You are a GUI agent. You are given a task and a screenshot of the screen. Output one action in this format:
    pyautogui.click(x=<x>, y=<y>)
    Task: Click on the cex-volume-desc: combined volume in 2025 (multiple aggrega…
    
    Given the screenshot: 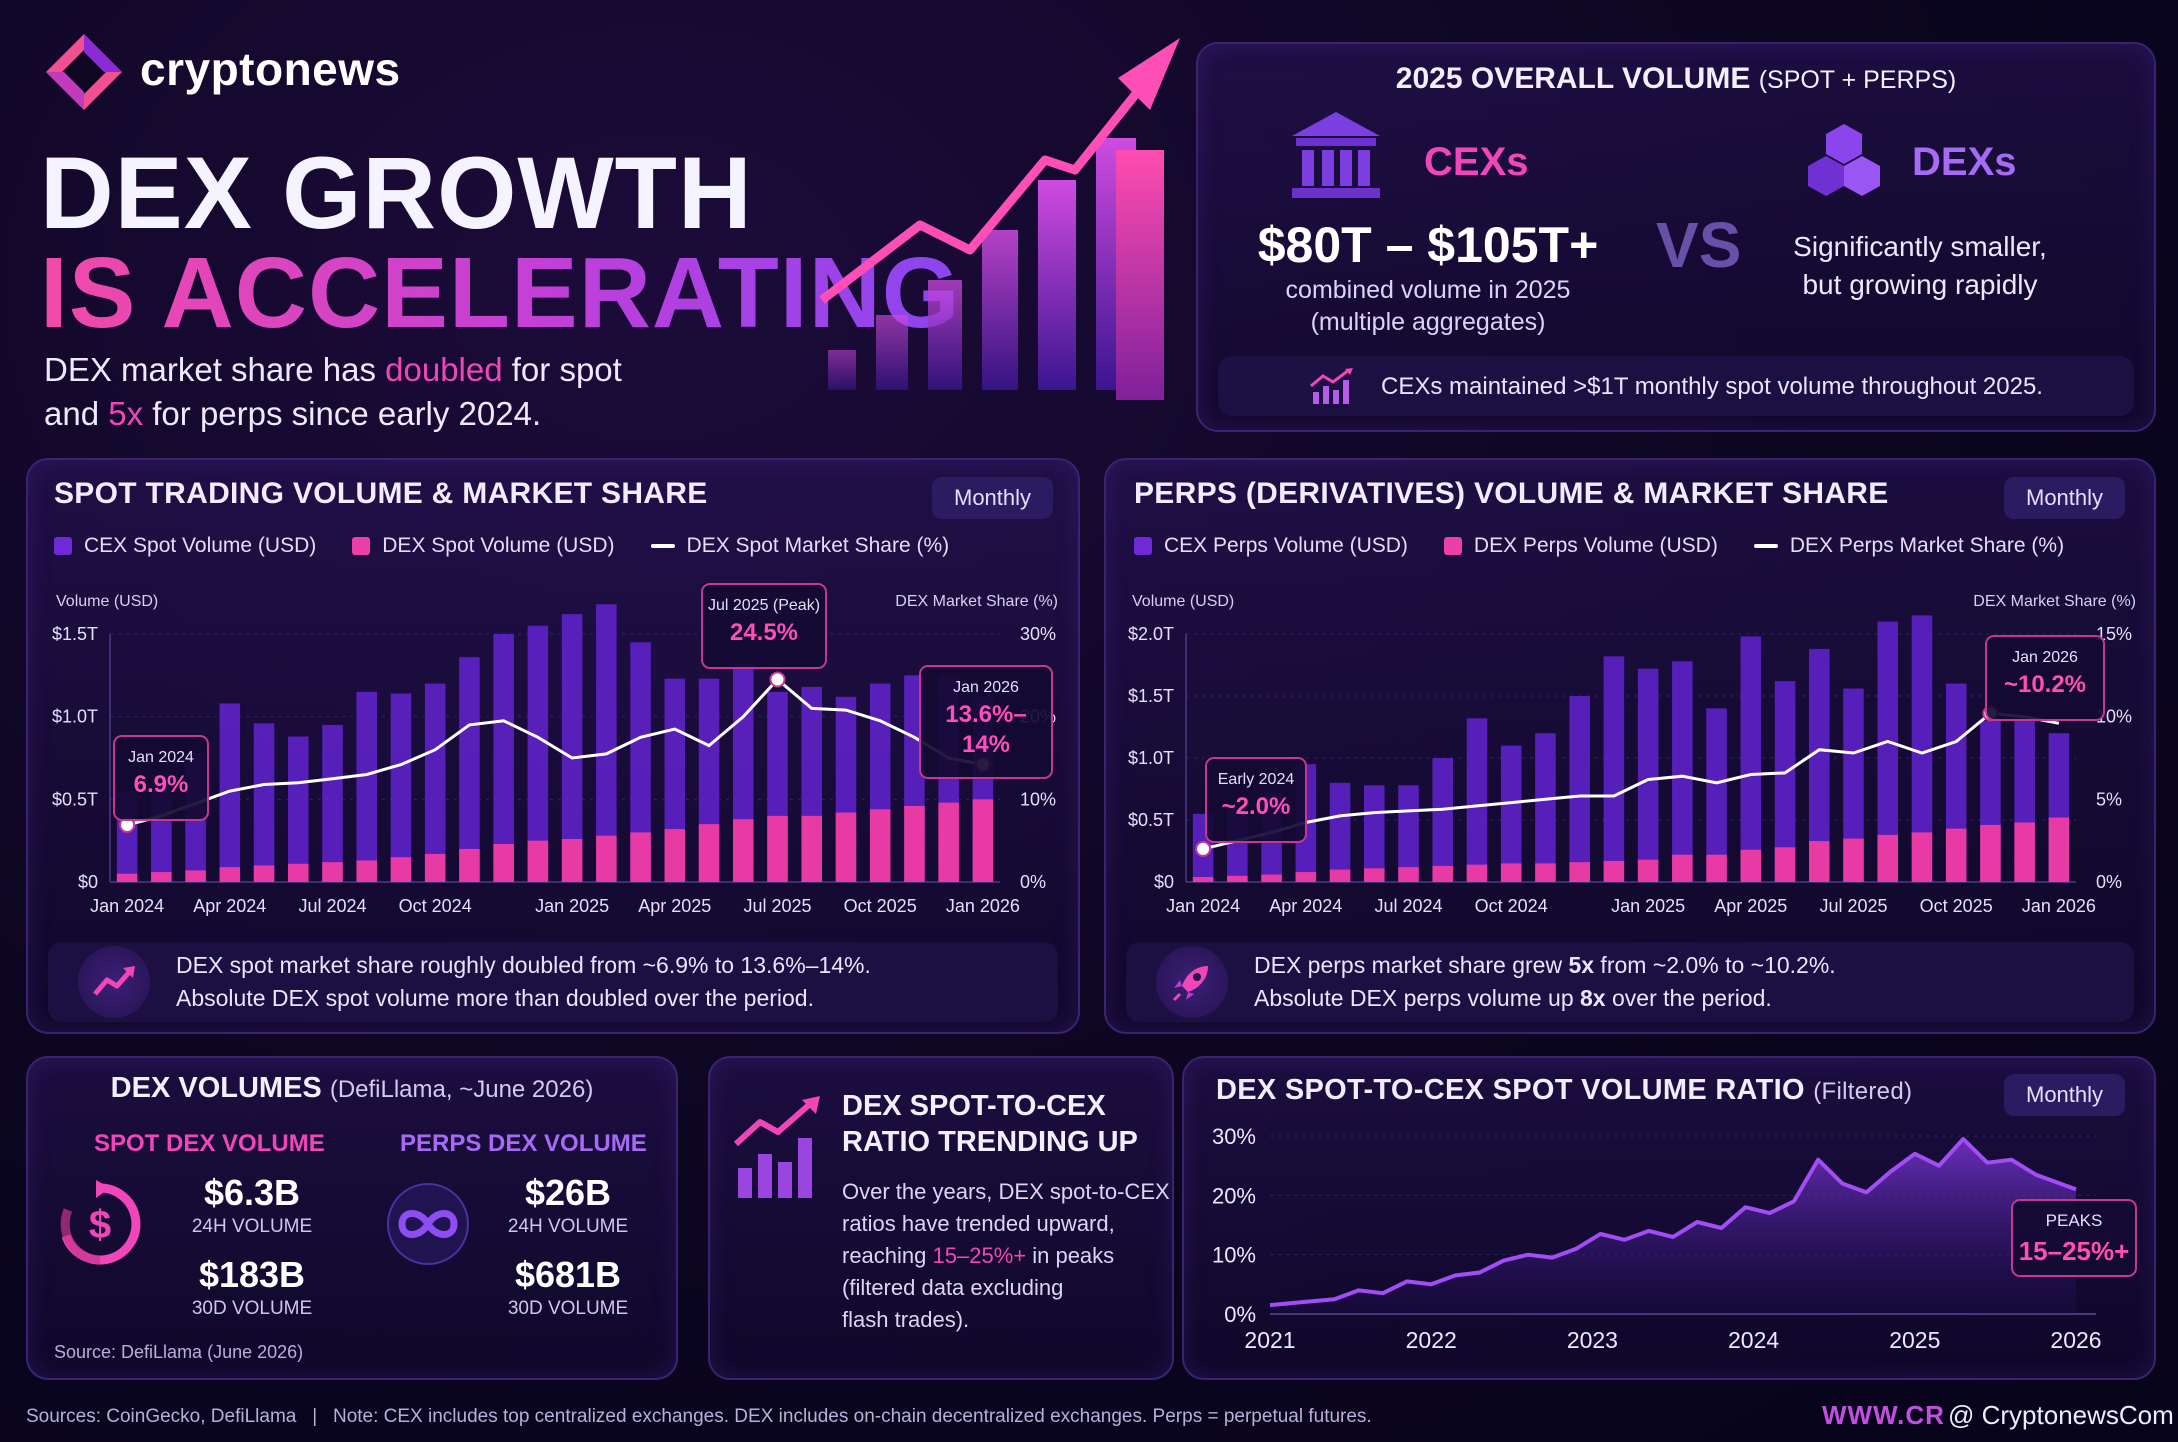 What is the action you would take?
    pyautogui.click(x=1428, y=306)
    